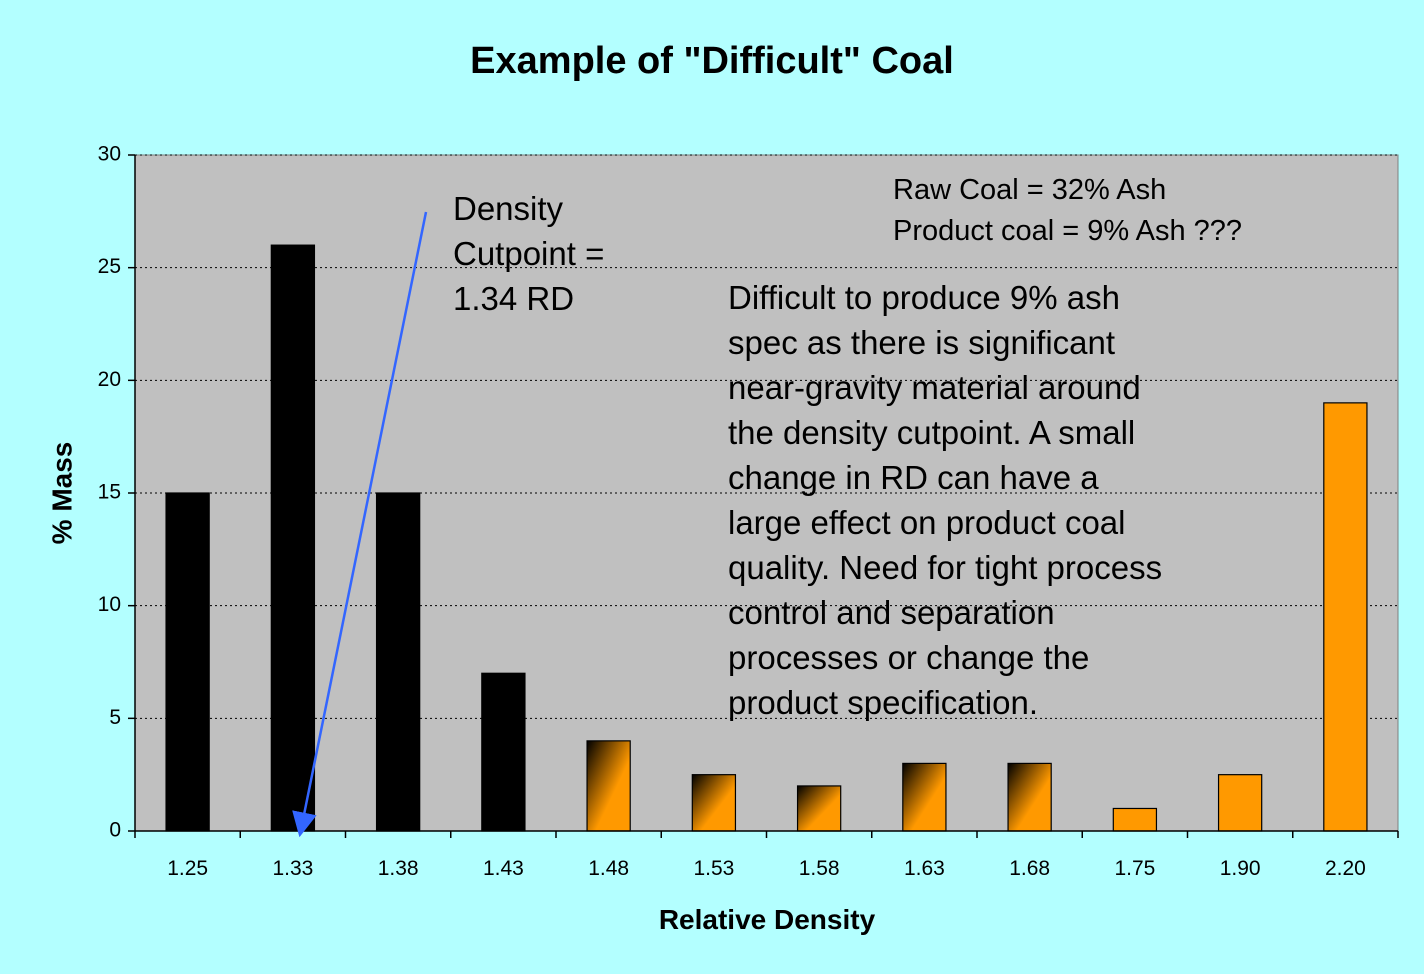 Image resolution: width=1424 pixels, height=974 pixels. I want to click on x-tick-label: 1.33, so click(292, 868).